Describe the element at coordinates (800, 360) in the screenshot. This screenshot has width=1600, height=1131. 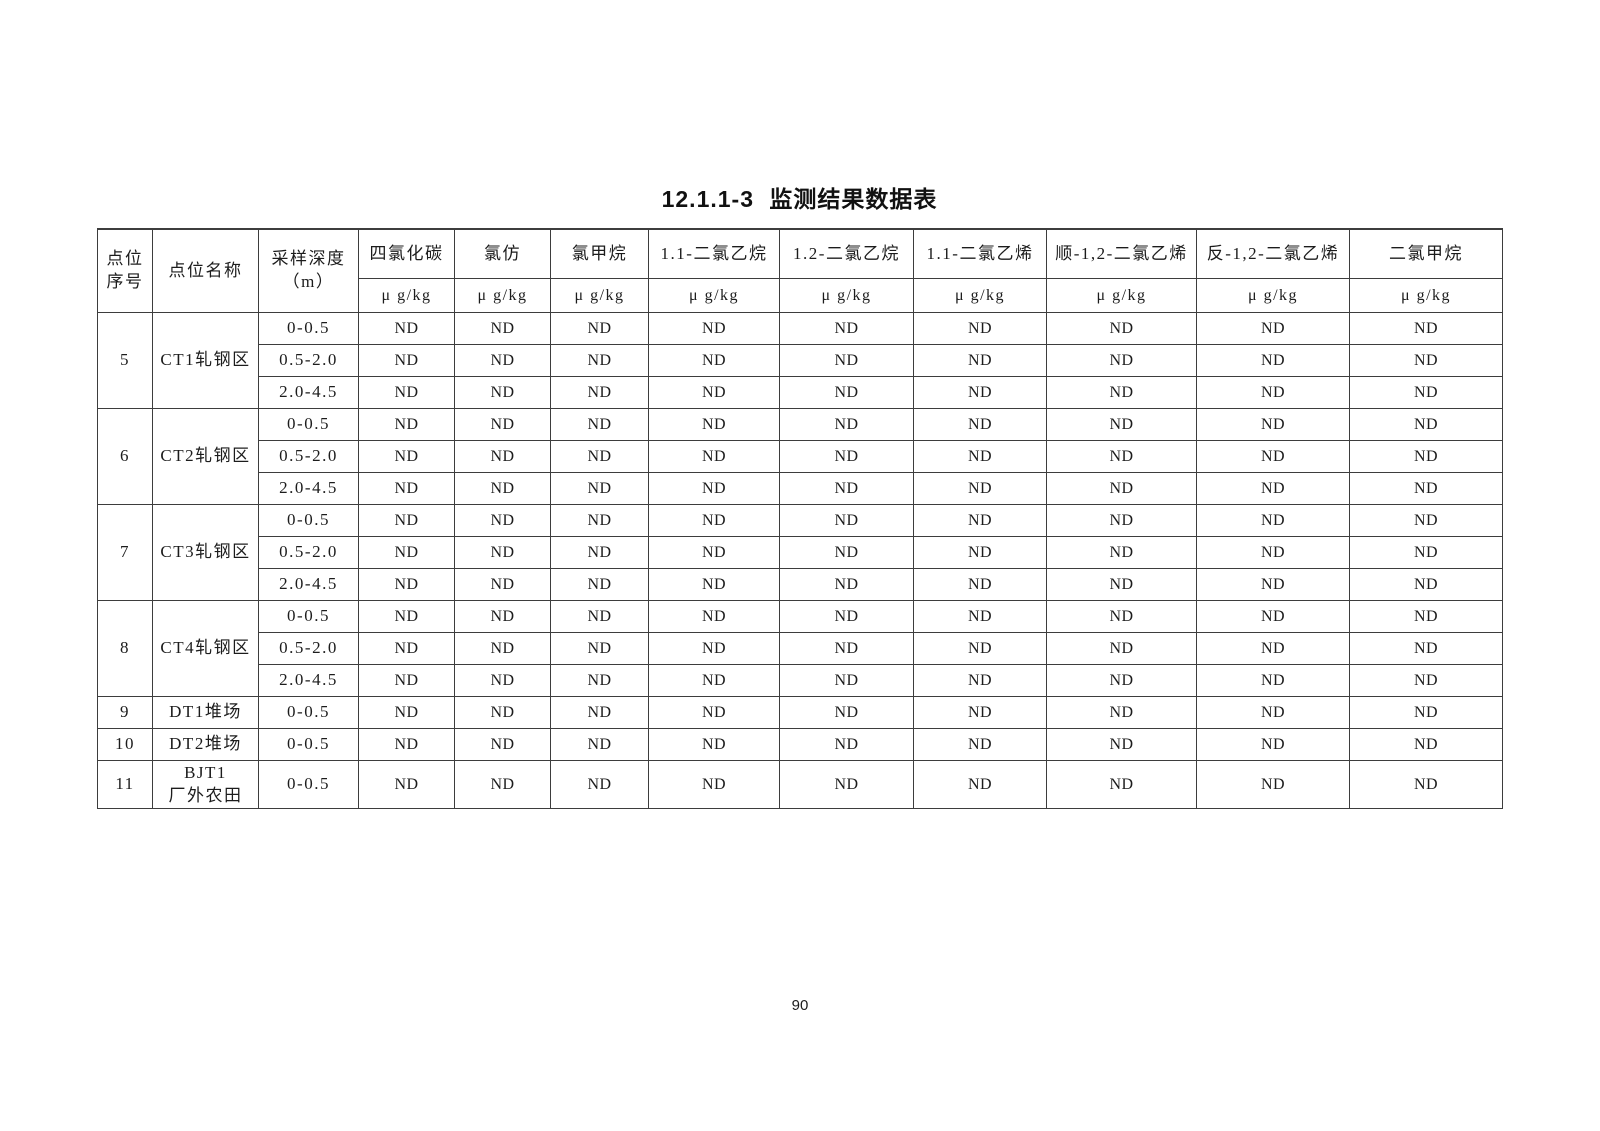
I see `table-row: 5 CT1轧钢区 0-0.5 ND ND ND ND ND ND ND ND ND` at that location.